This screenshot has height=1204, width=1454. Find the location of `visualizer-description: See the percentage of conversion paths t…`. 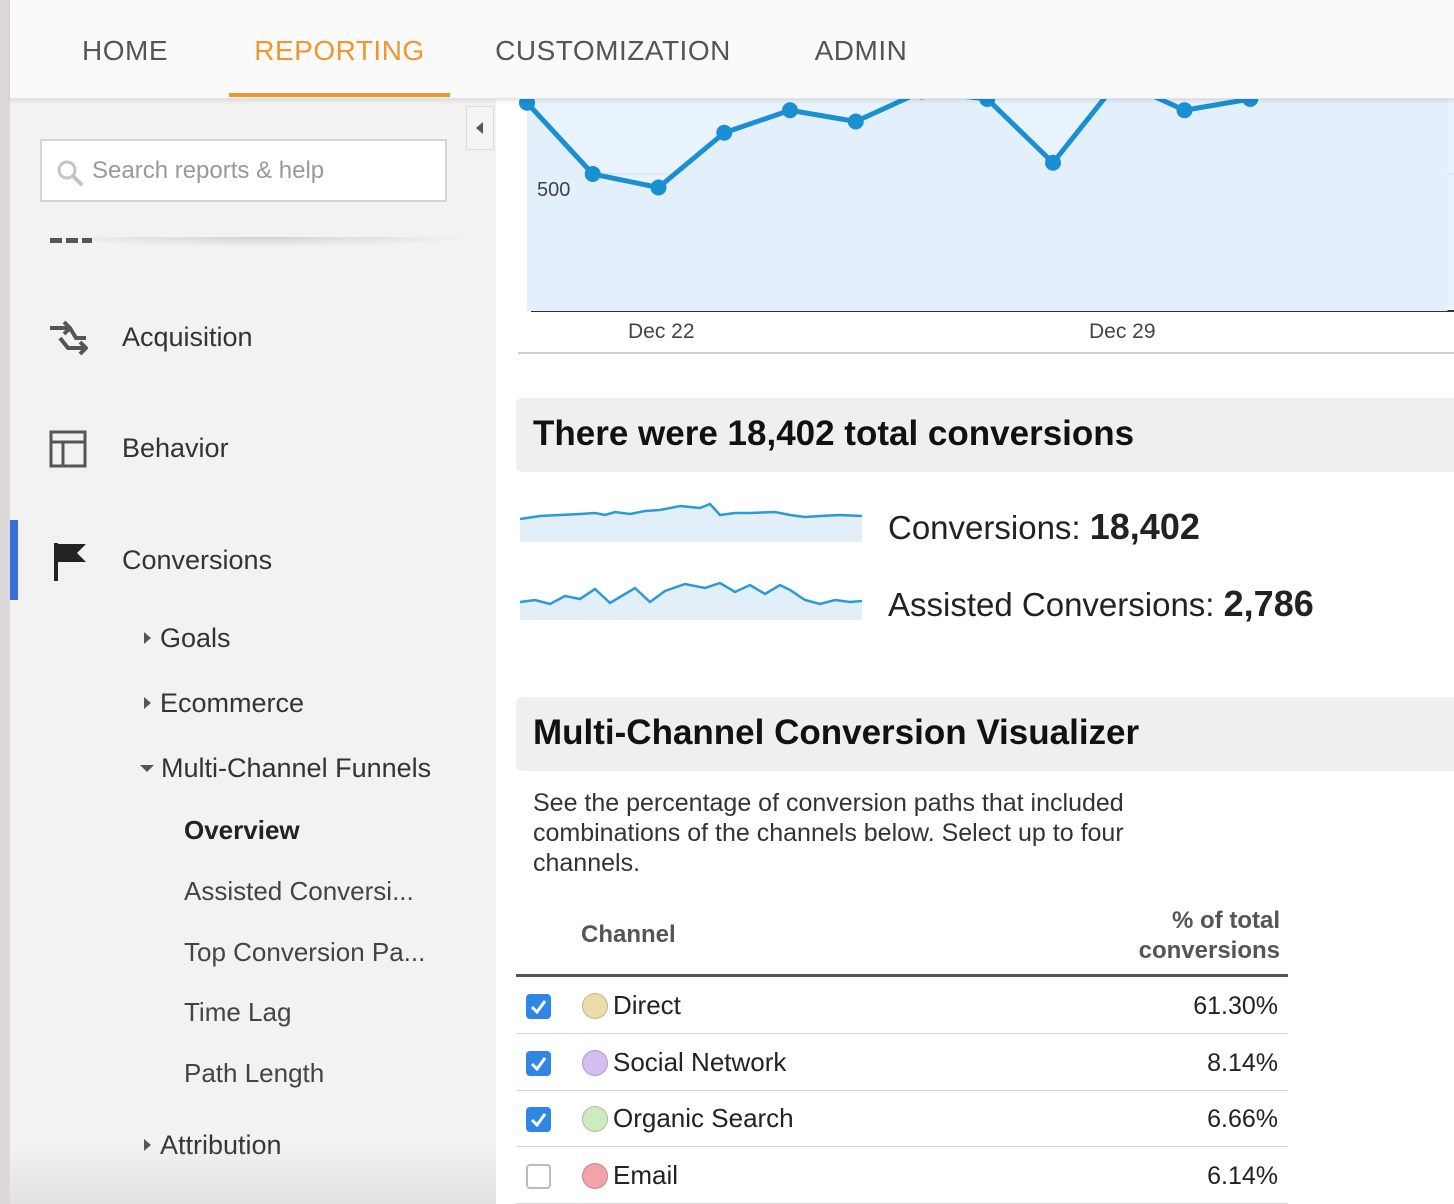

visualizer-description: See the percentage of conversion paths t… is located at coordinates (828, 833).